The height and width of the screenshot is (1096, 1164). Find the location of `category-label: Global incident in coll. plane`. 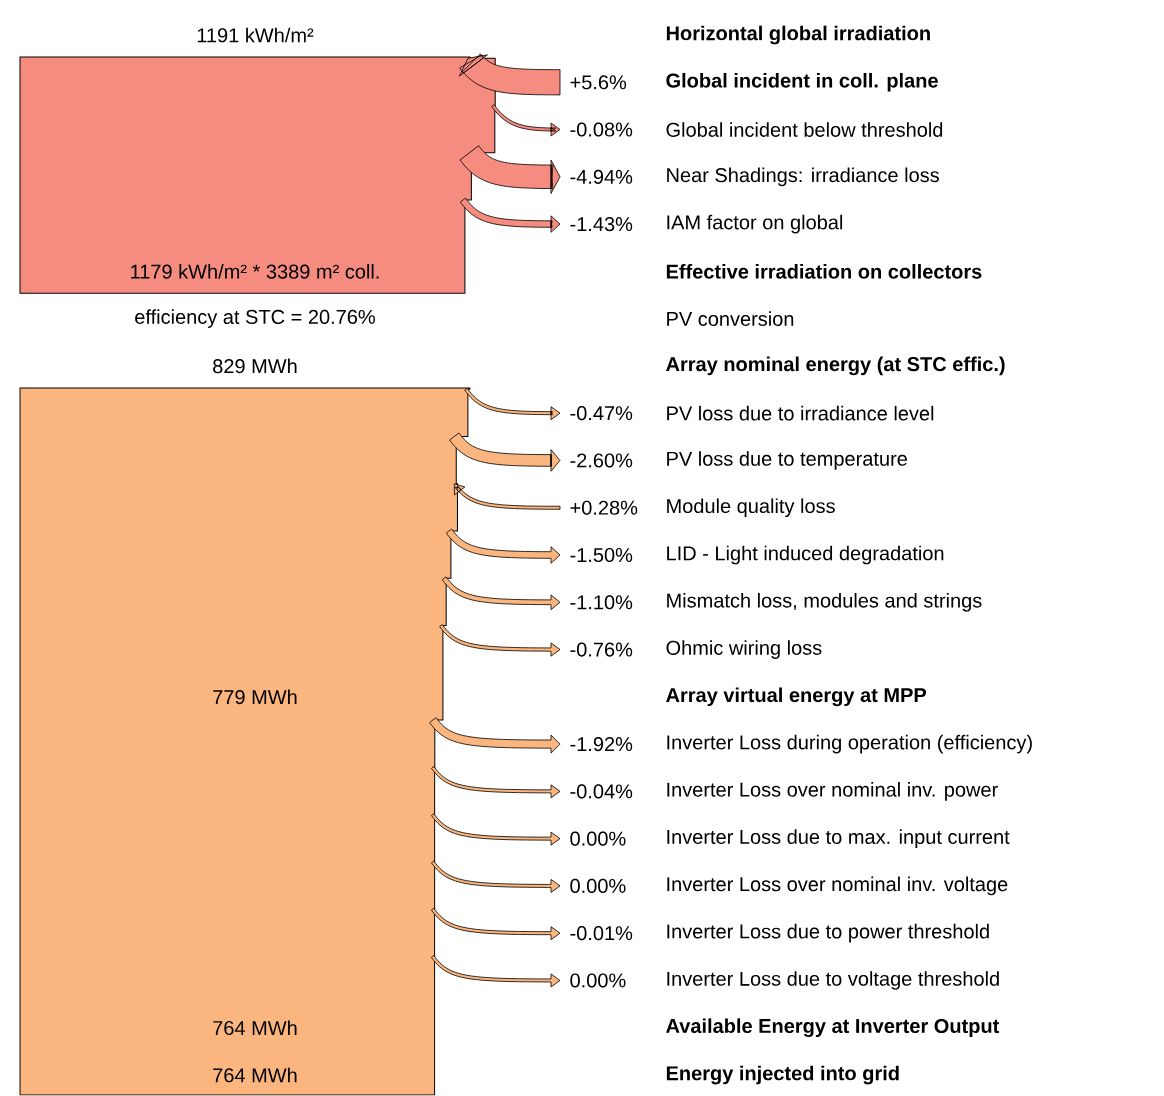

category-label: Global incident in coll. plane is located at coordinates (802, 82).